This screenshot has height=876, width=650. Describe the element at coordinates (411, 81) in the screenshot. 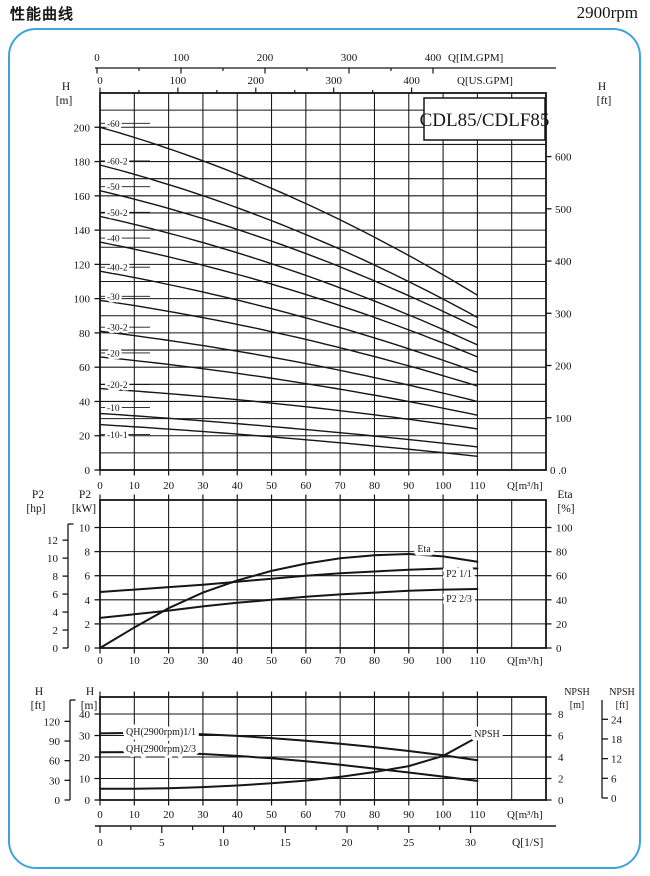

I see `tick-label-usgpm: 400` at that location.